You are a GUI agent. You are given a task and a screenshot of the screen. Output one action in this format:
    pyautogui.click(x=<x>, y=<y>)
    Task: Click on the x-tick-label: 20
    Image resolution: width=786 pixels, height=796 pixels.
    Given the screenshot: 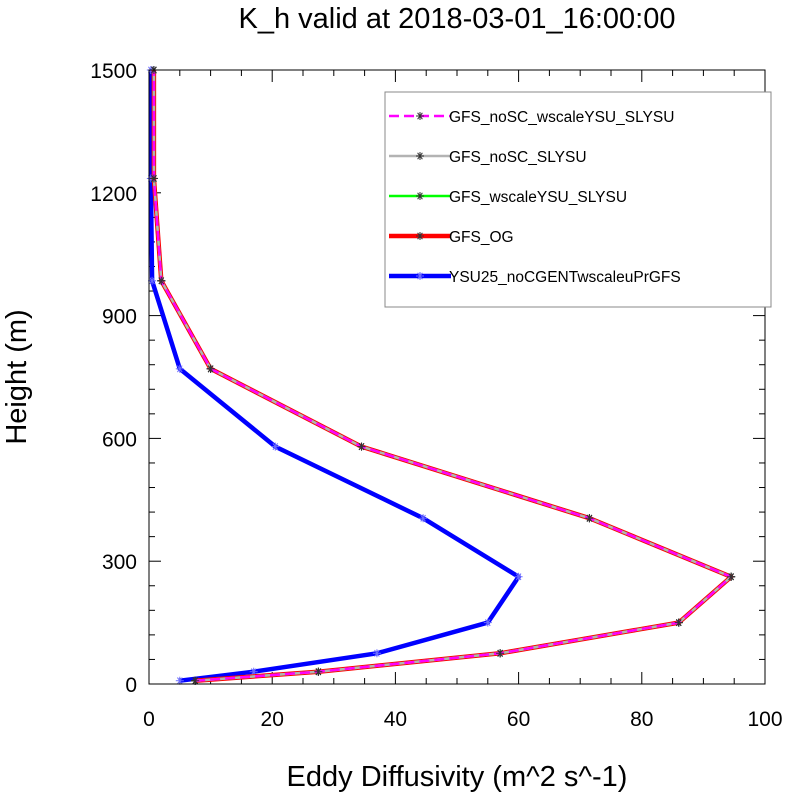 What is the action you would take?
    pyautogui.click(x=272, y=719)
    